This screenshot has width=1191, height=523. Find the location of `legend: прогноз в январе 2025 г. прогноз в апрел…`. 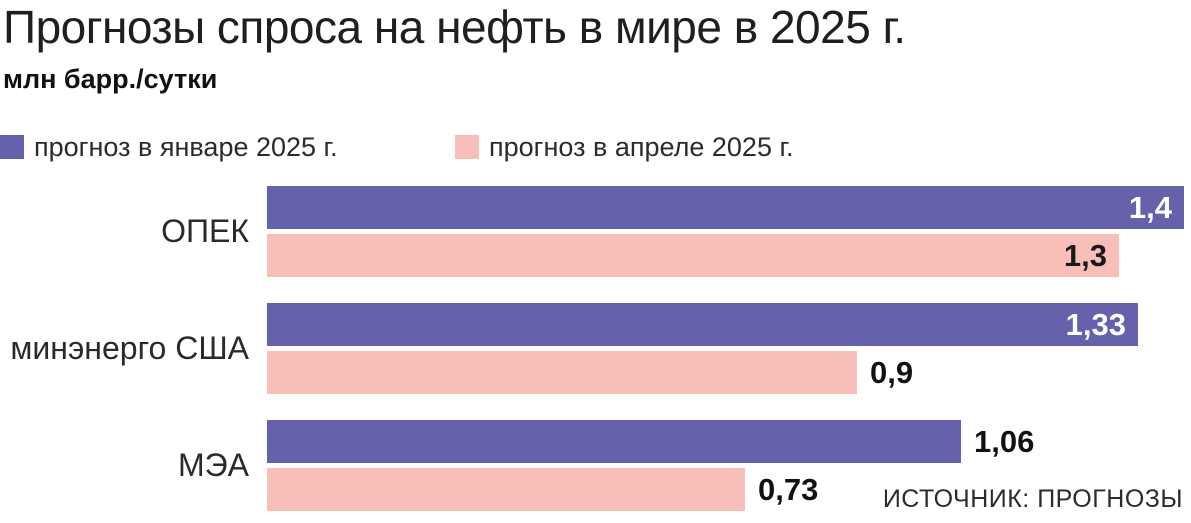

legend: прогноз в январе 2025 г. прогноз в апрел… is located at coordinates (595, 147).